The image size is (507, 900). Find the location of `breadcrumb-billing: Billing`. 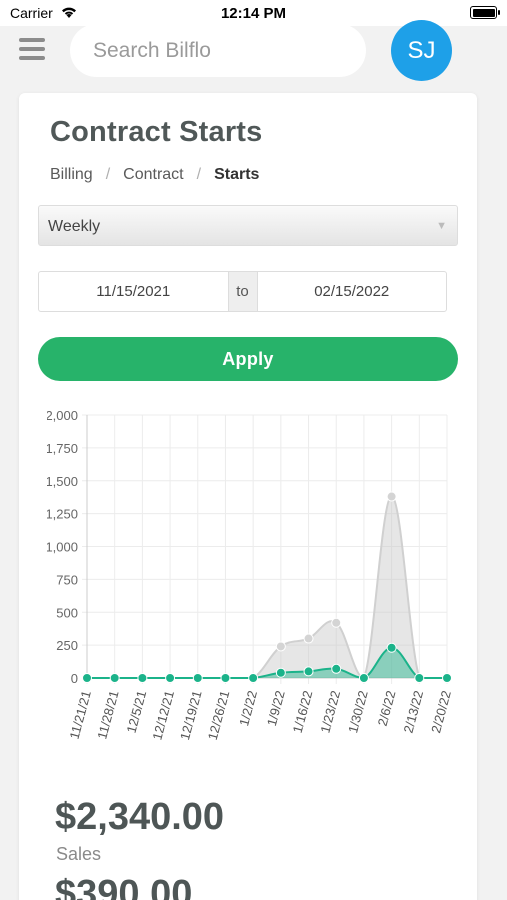

breadcrumb-billing: Billing is located at coordinates (71, 174).